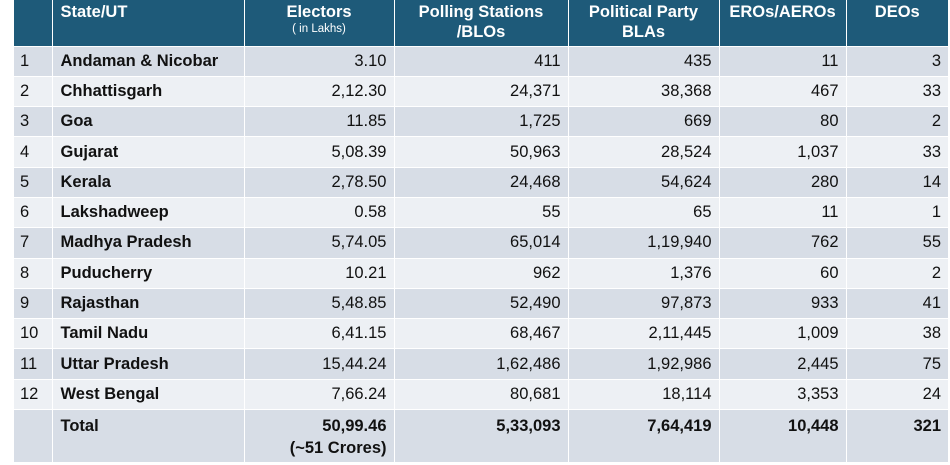 Image resolution: width=950 pixels, height=465 pixels. Describe the element at coordinates (33, 435) in the screenshot. I see `total-sno` at that location.